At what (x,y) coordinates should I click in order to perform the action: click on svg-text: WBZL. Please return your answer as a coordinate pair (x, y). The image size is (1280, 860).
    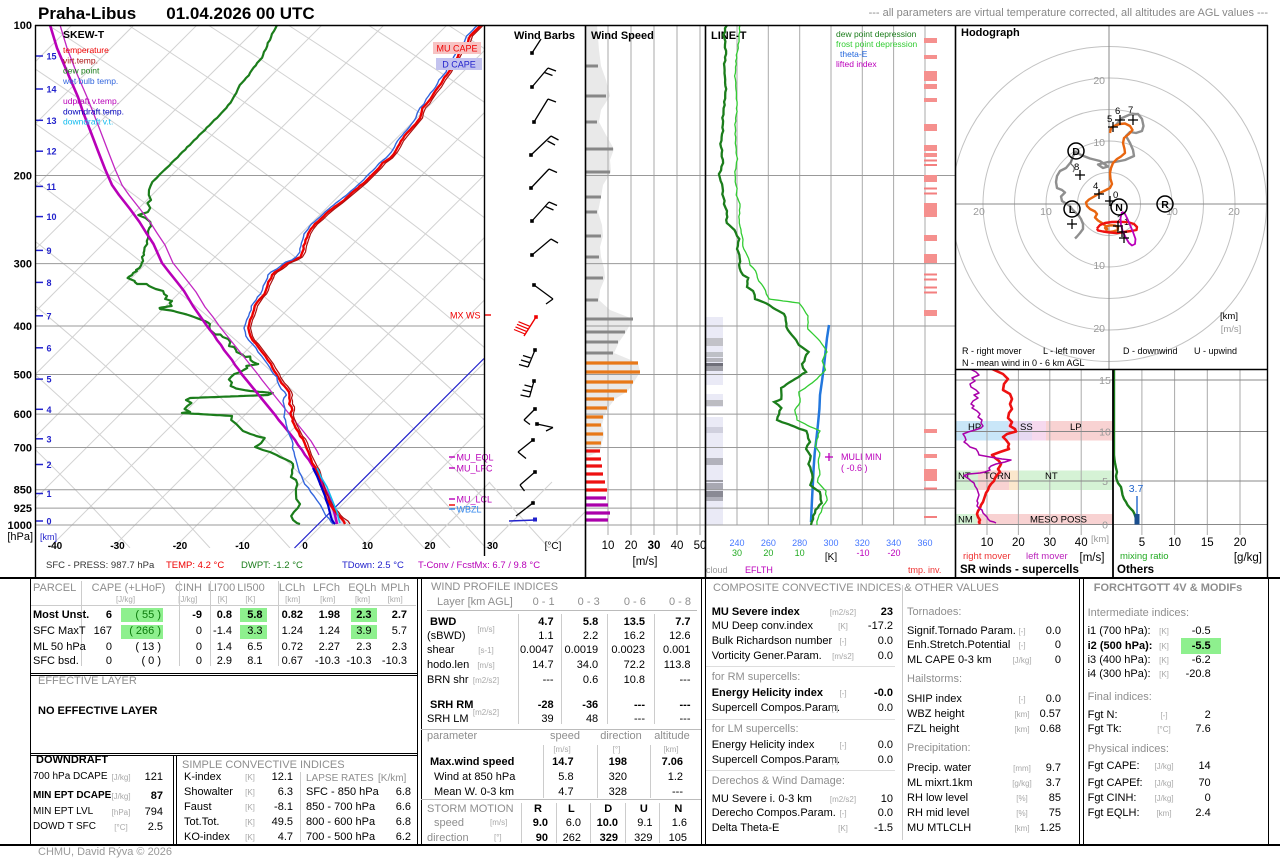
    Looking at the image, I should click on (469, 510).